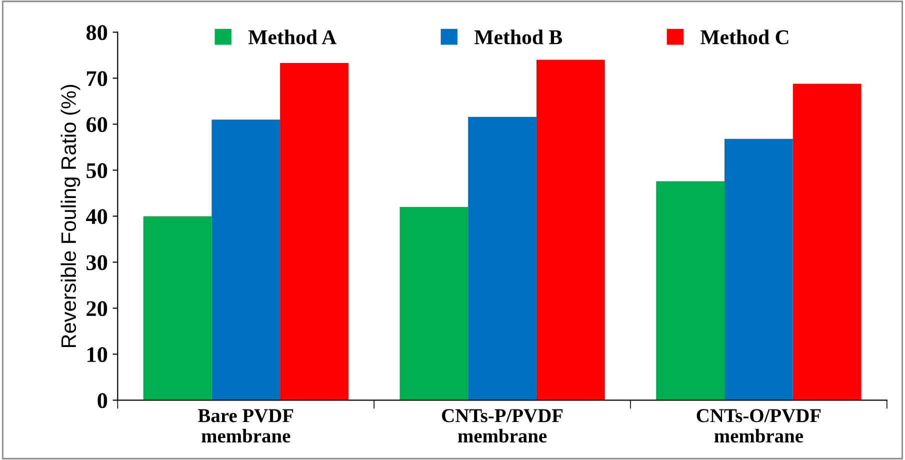  What do you see at coordinates (744, 37) in the screenshot?
I see `legend-label: Method C` at bounding box center [744, 37].